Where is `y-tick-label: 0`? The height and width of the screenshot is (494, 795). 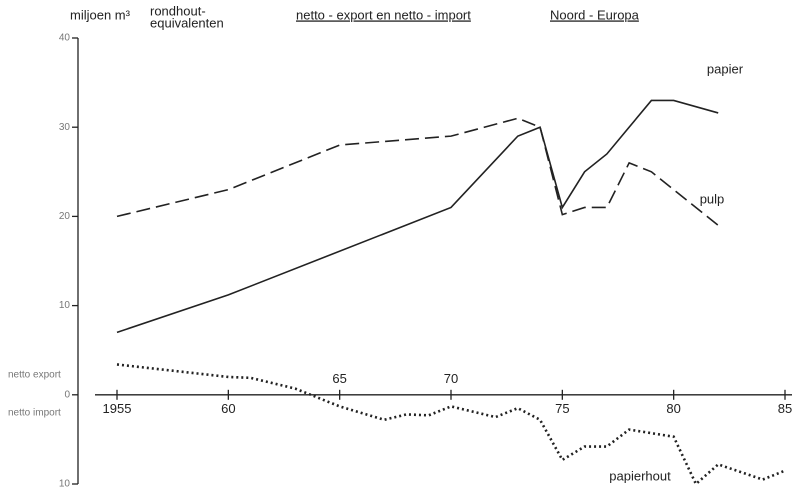
y-tick-label: 0 is located at coordinates (67, 394).